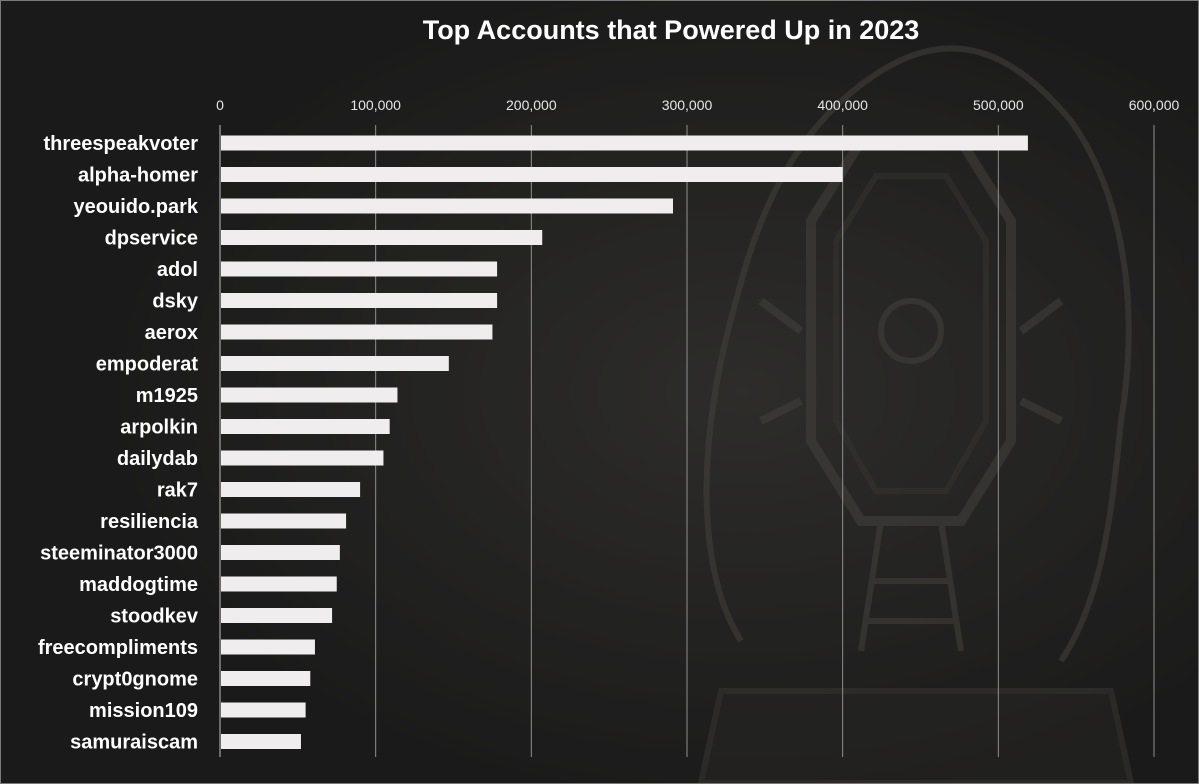 This screenshot has height=784, width=1199. I want to click on category-label: mission109, so click(143, 711).